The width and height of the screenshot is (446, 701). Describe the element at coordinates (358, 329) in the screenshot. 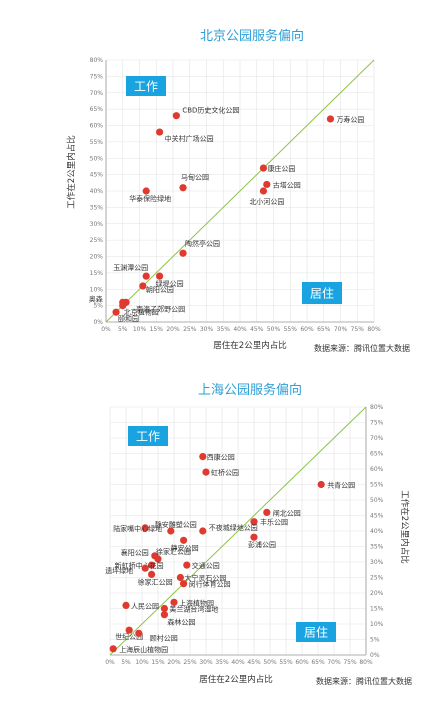

I see `x-tick-label: 75%` at that location.